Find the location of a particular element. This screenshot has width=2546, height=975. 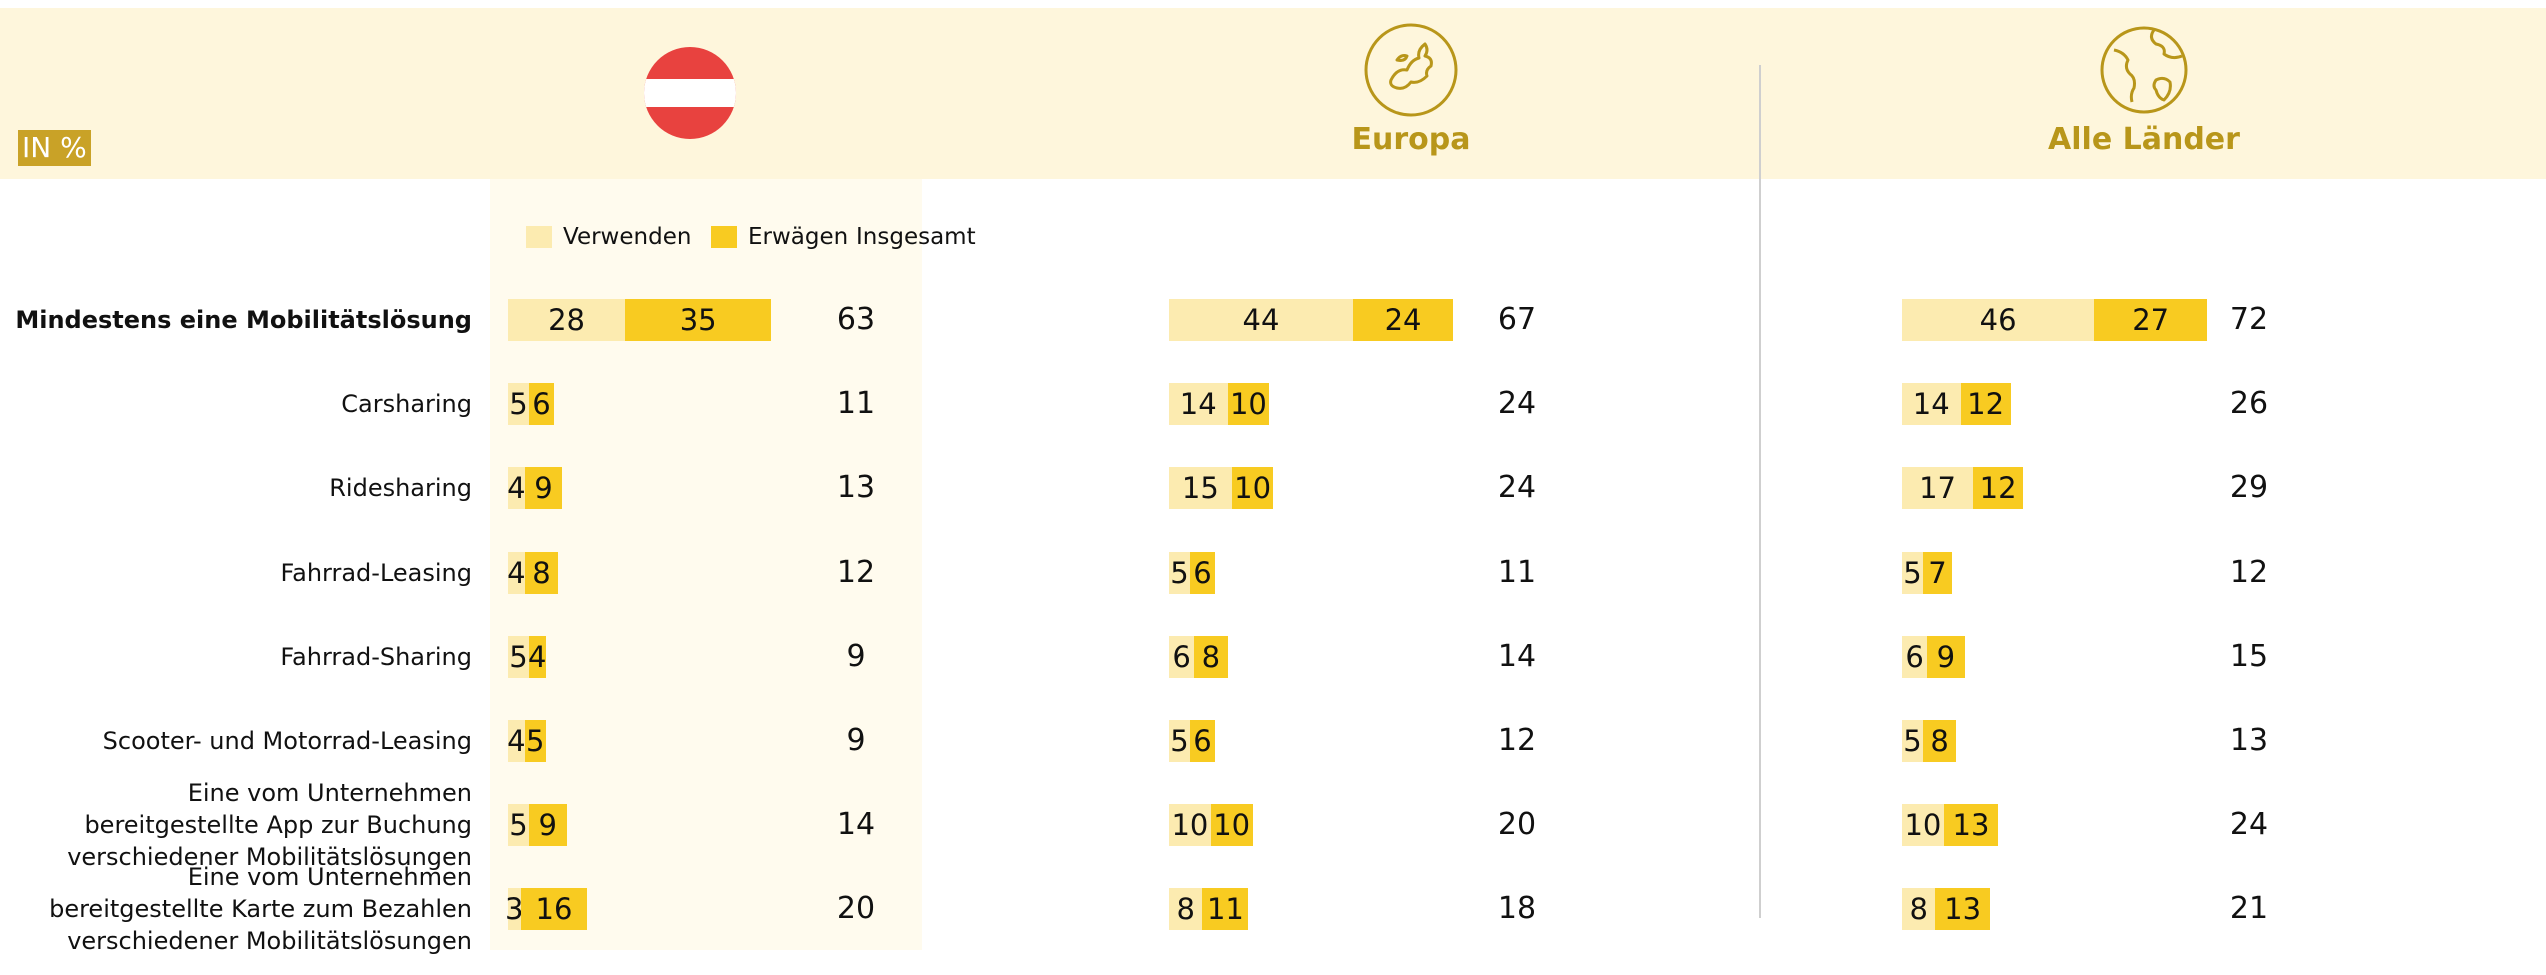

category-label: Fahrrad-Leasing is located at coordinates (376, 572).